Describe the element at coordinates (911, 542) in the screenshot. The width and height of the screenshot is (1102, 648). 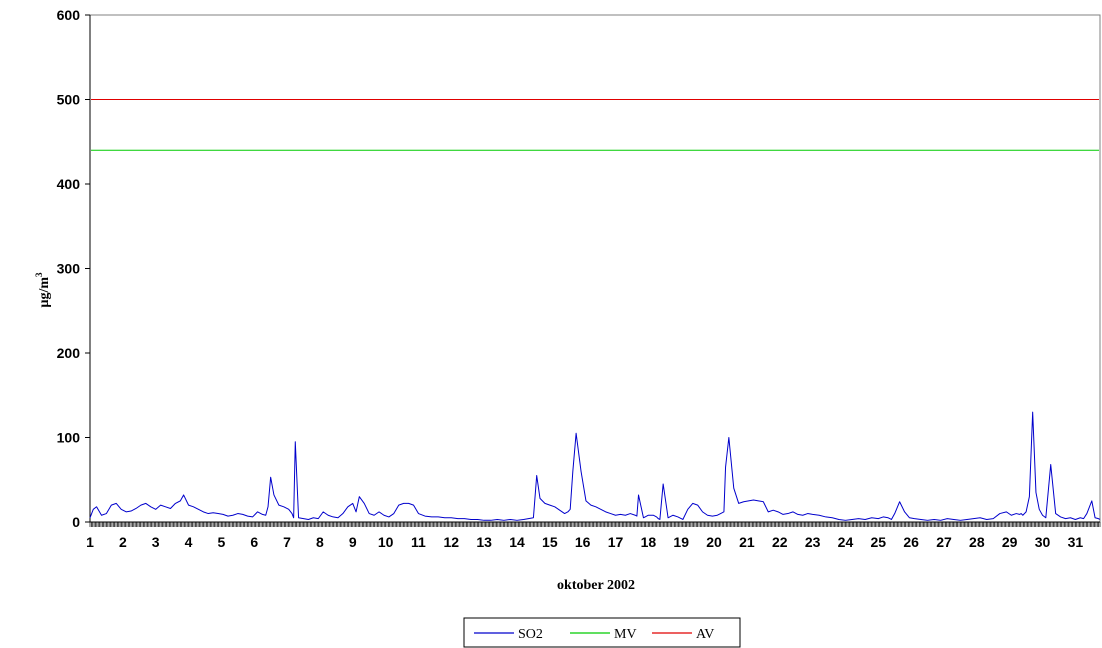
I see `x-tick-label: 26` at that location.